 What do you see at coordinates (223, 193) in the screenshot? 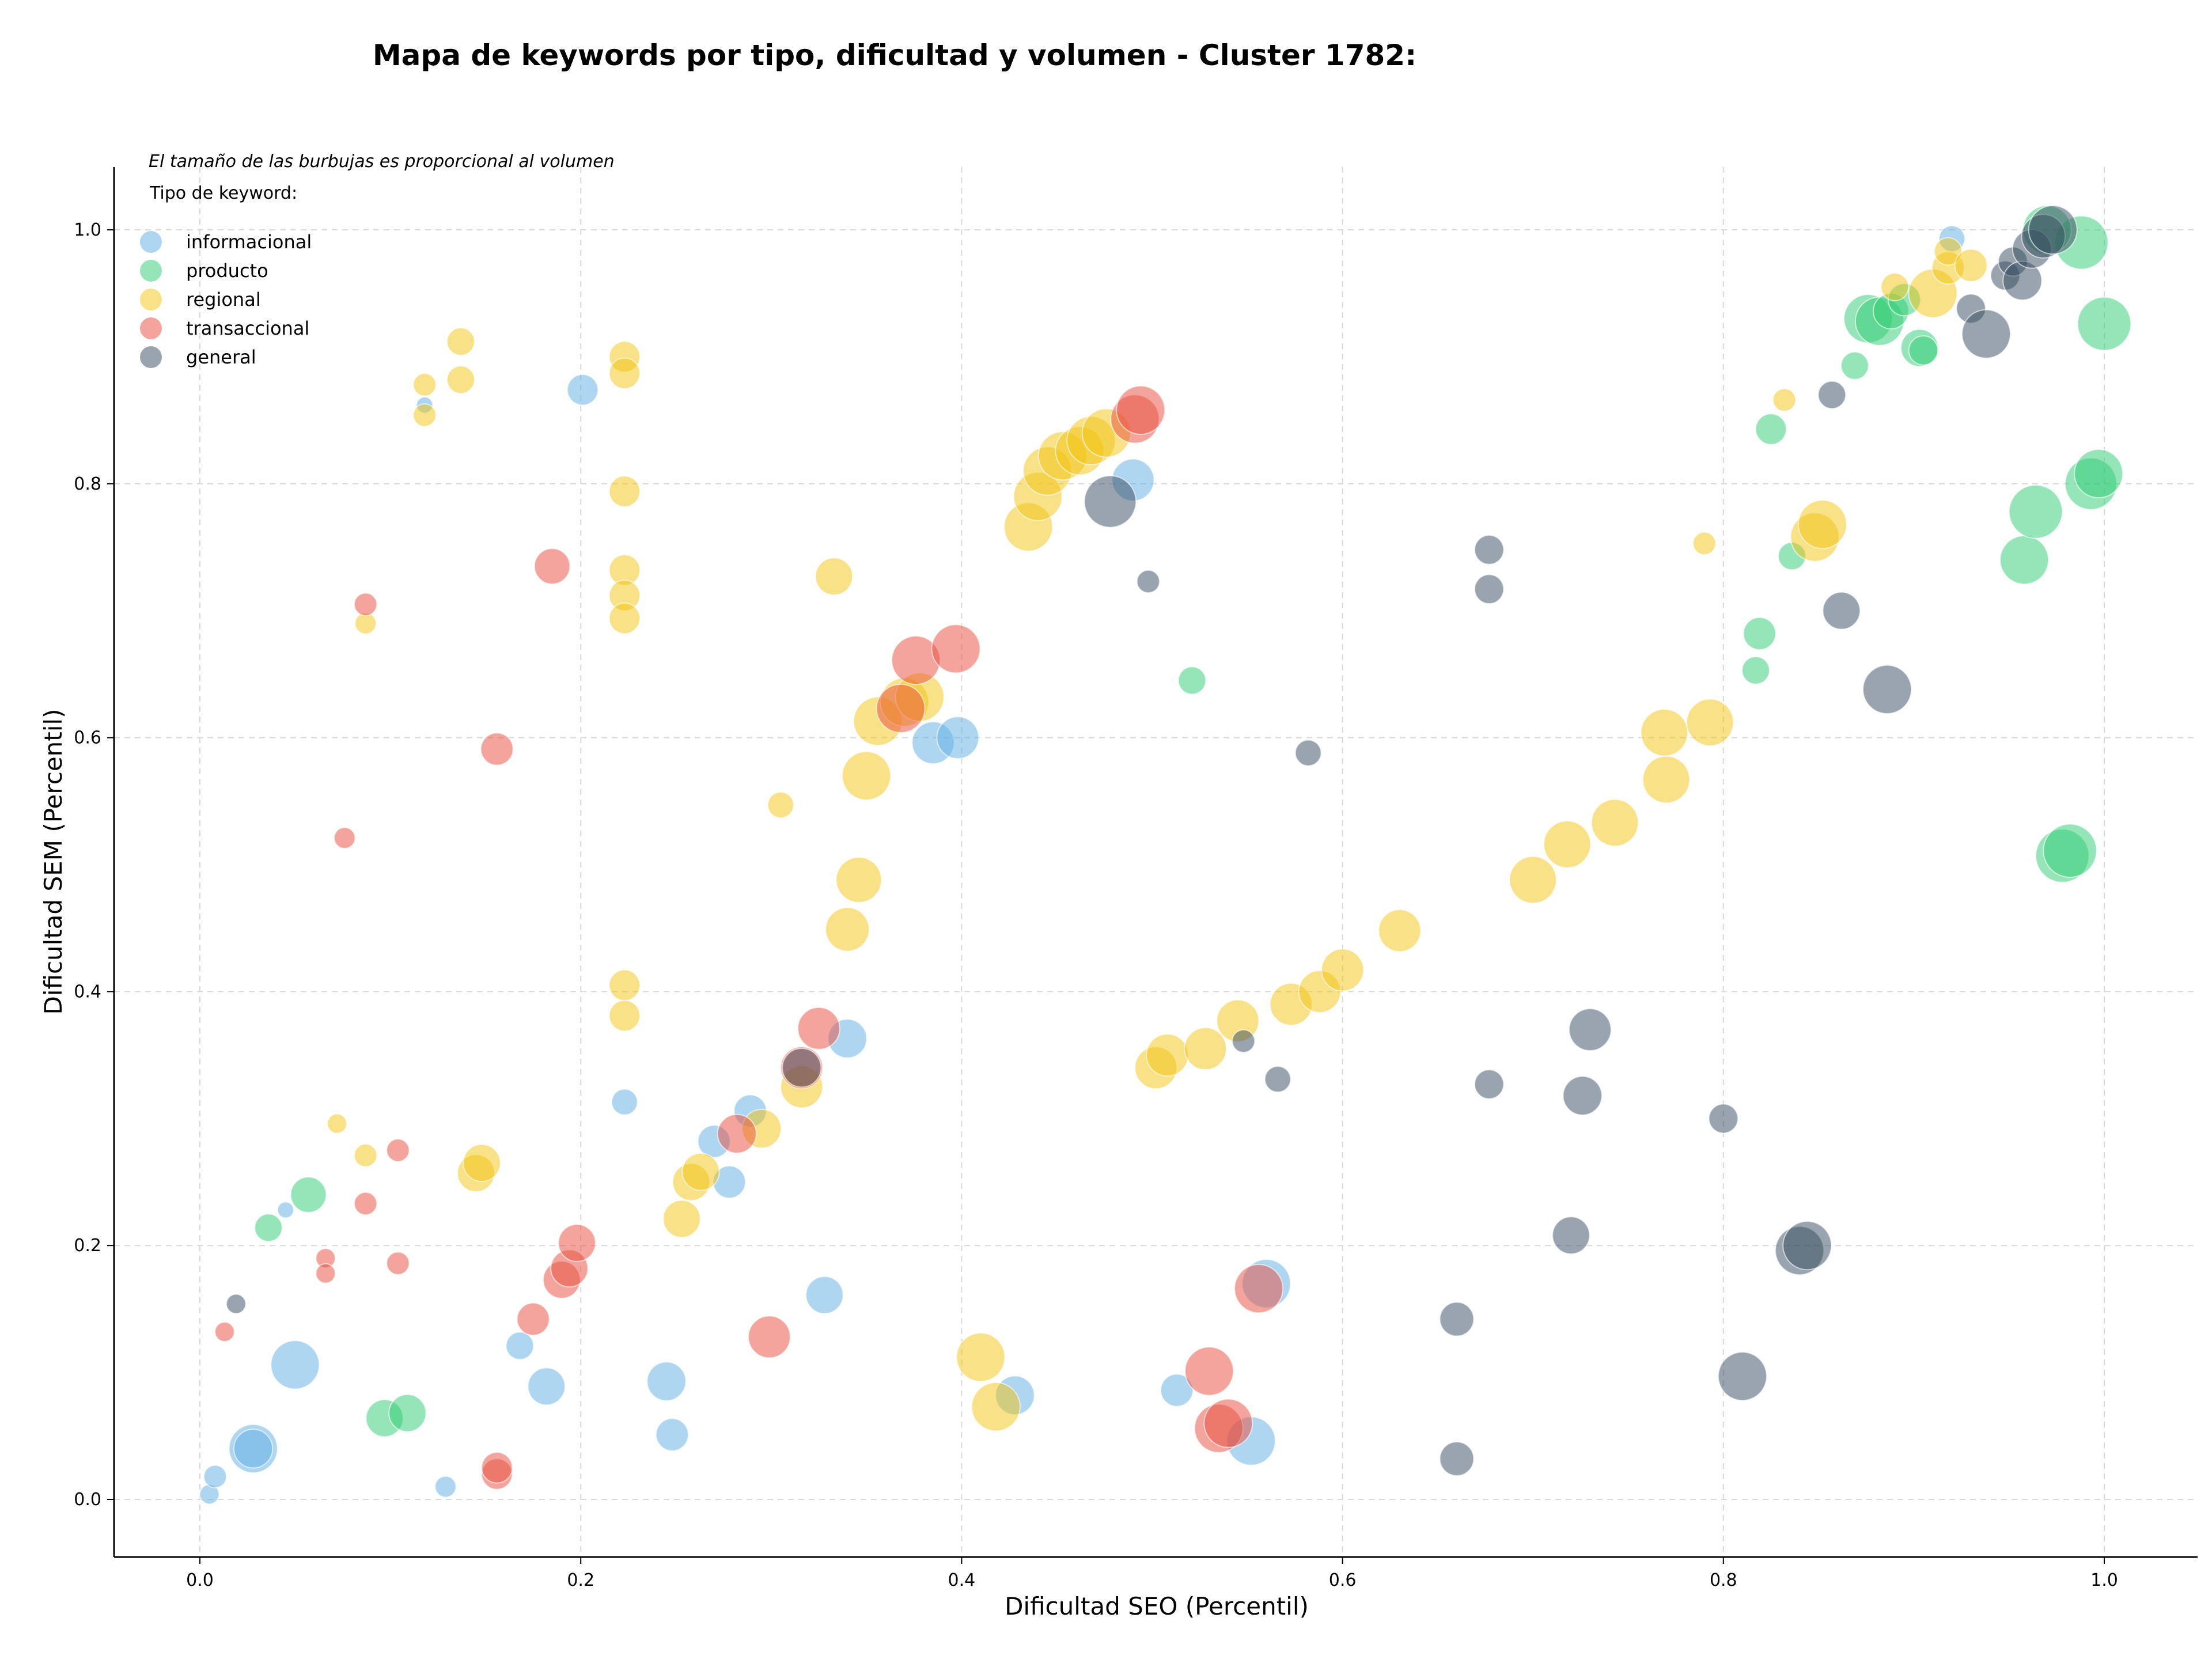
I see `legend-title: Tipo de keyword:` at bounding box center [223, 193].